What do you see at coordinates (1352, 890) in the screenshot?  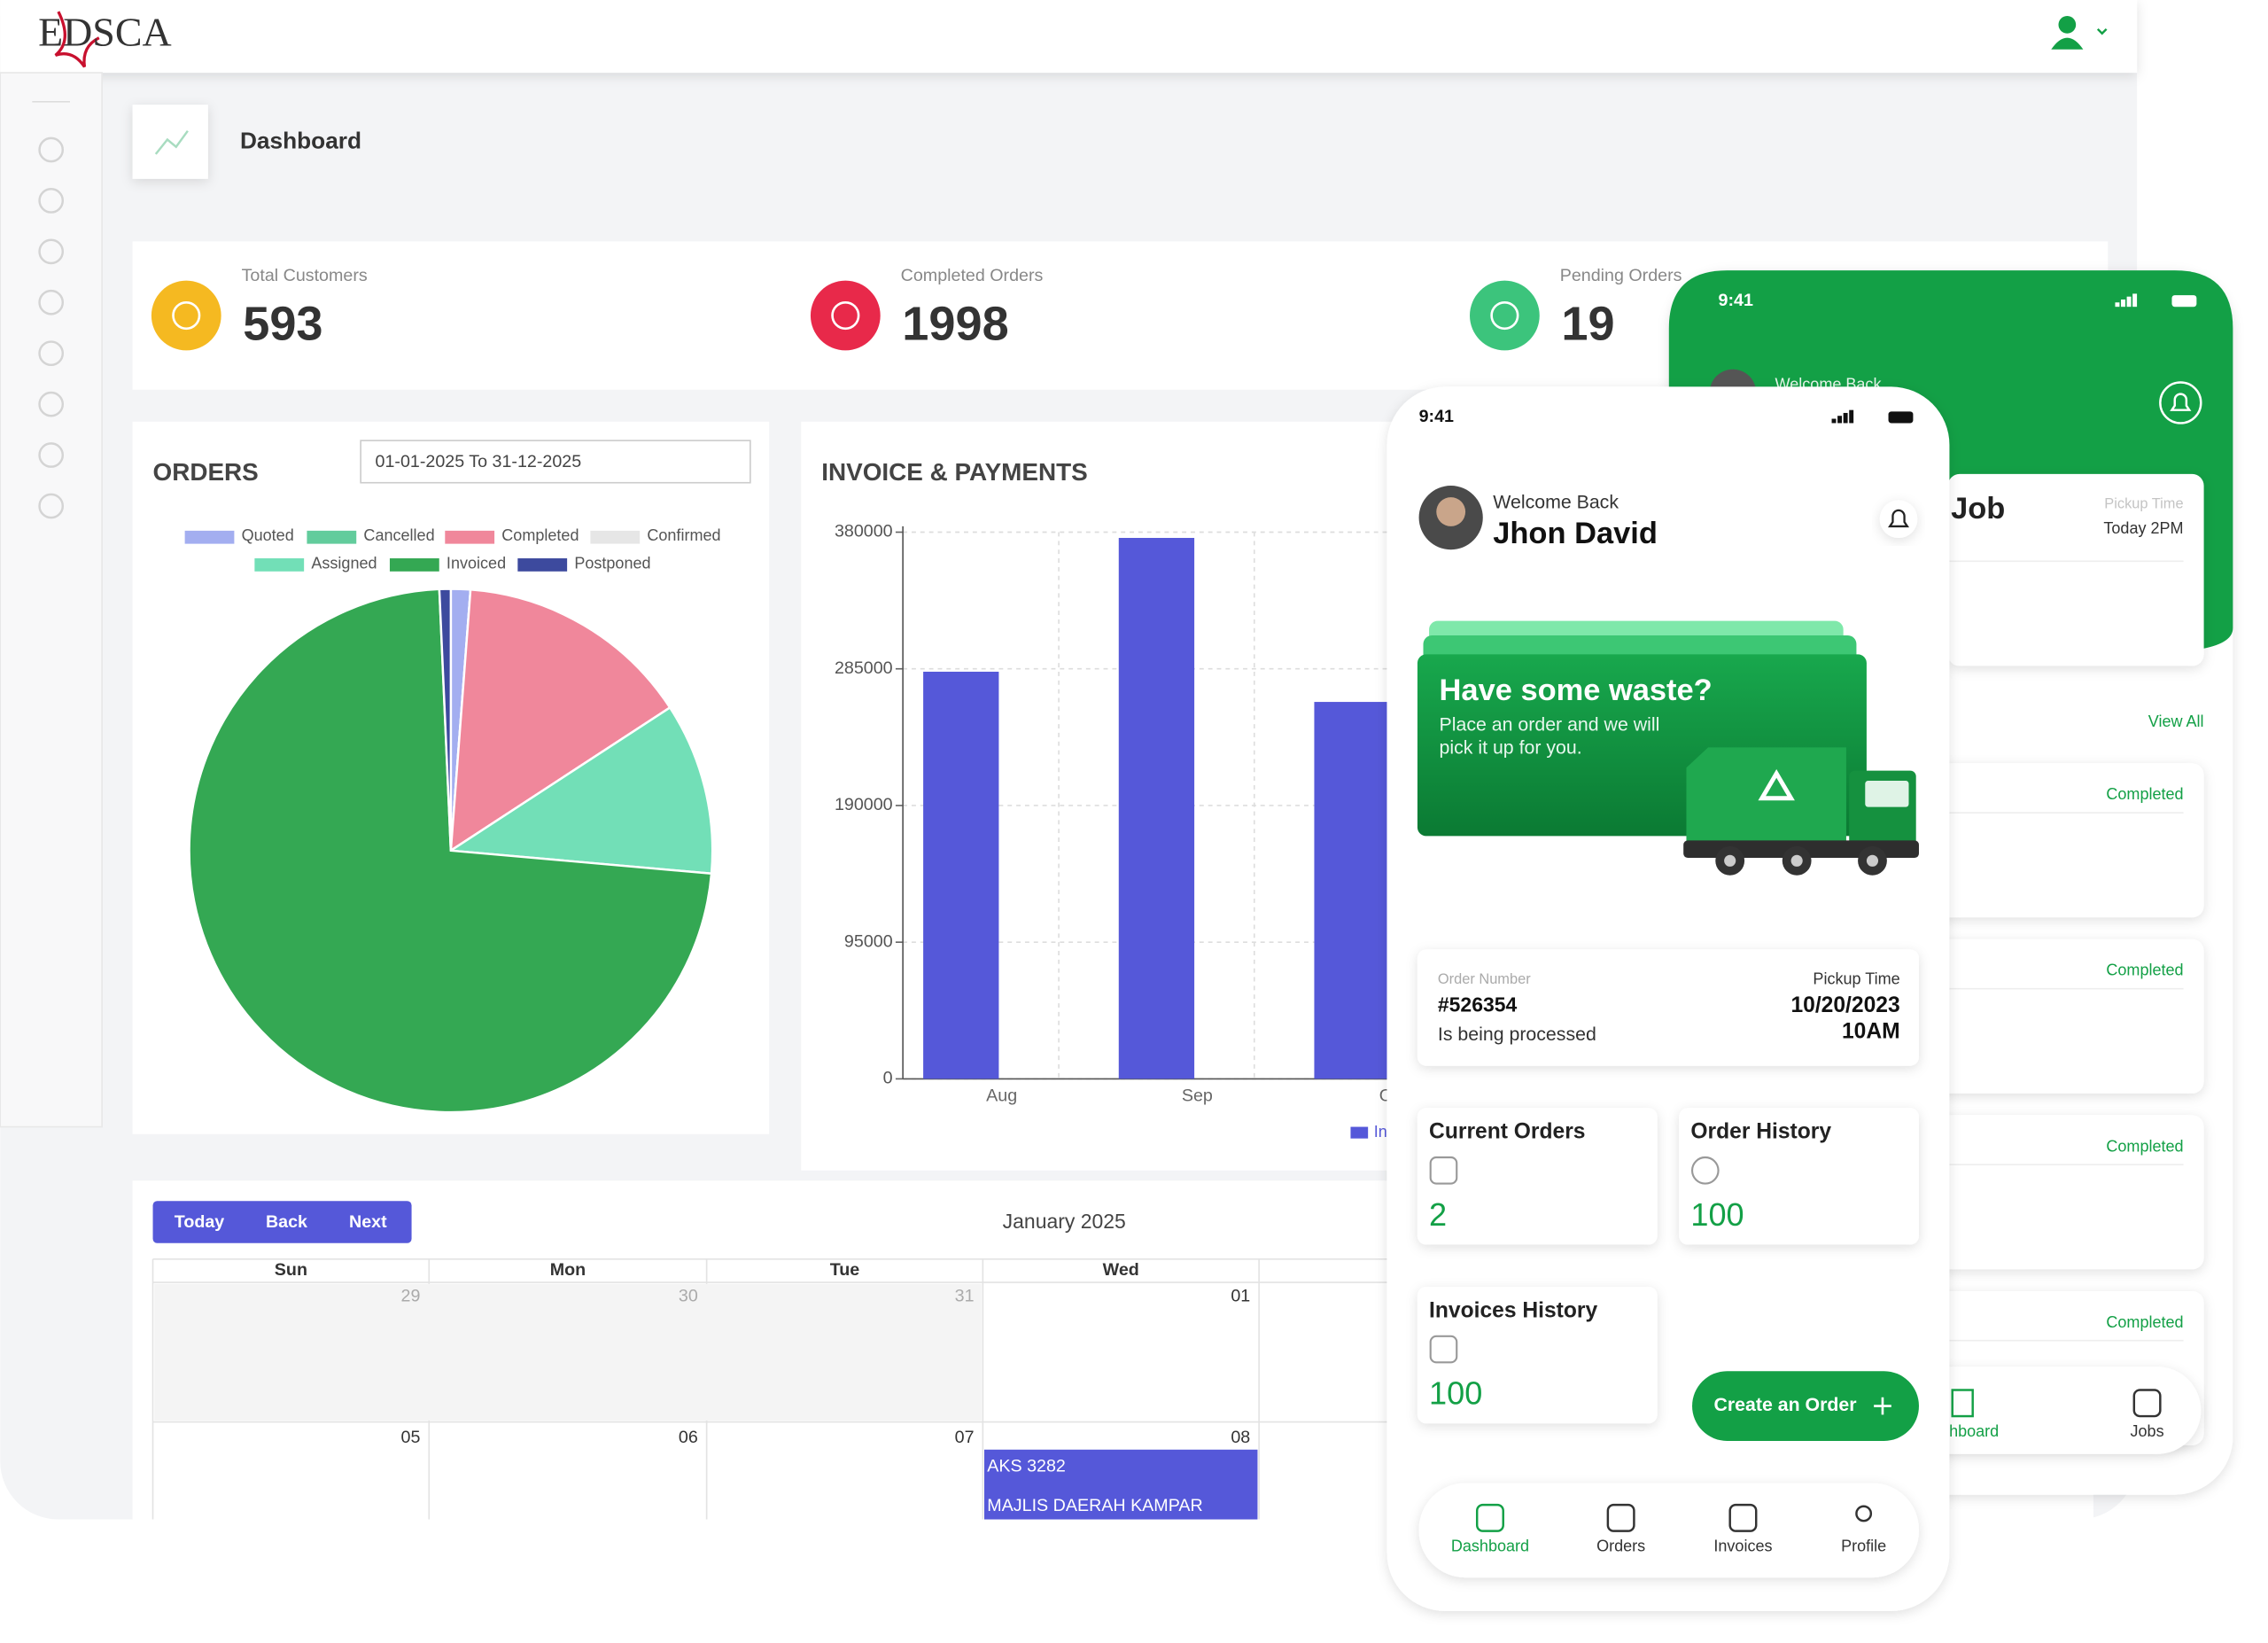 I see `bar` at bounding box center [1352, 890].